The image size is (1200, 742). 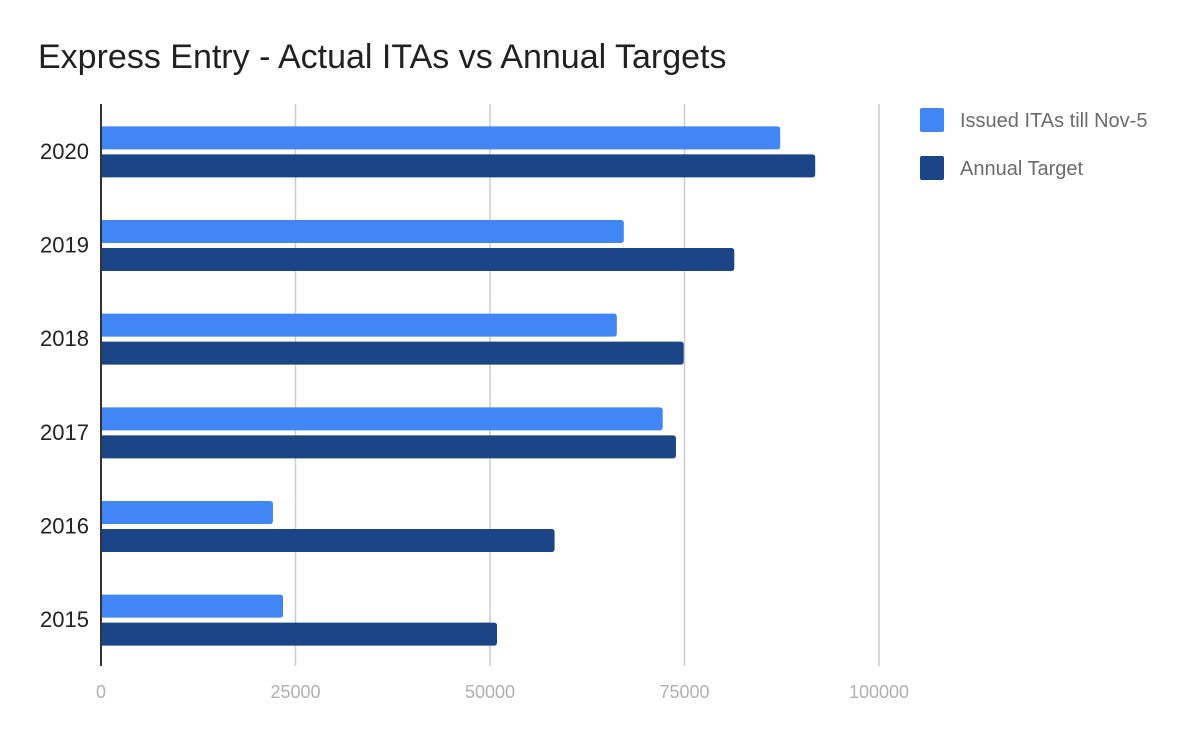 What do you see at coordinates (64, 245) in the screenshot?
I see `category-label: 2019` at bounding box center [64, 245].